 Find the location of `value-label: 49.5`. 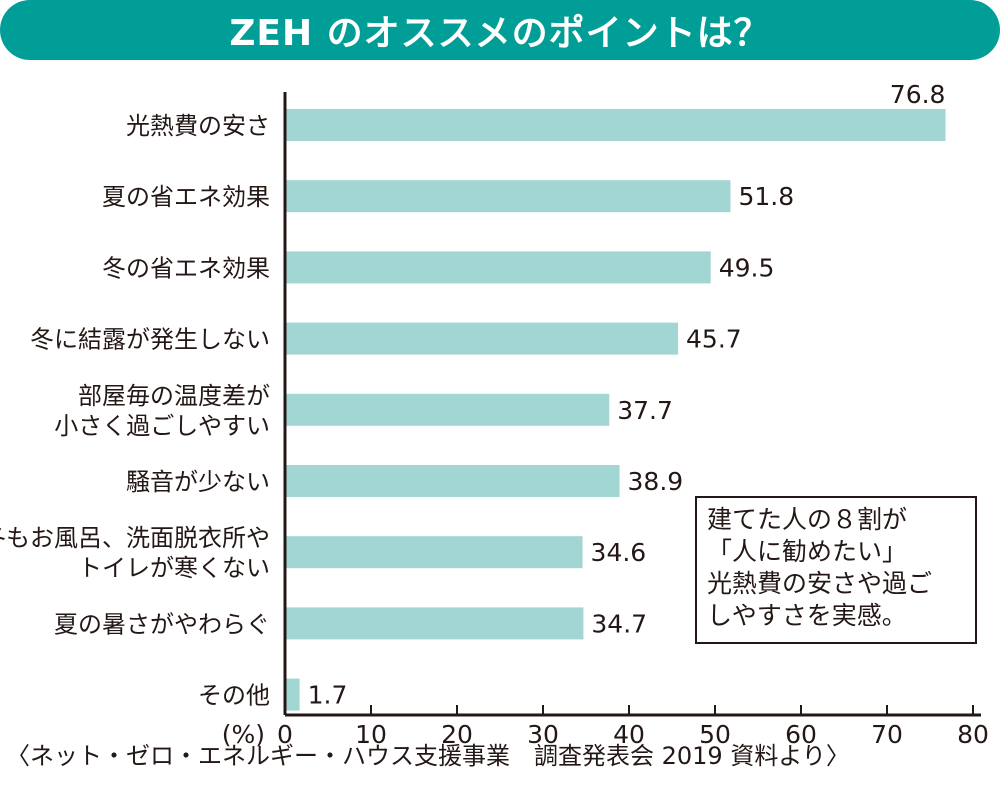

value-label: 49.5 is located at coordinates (747, 267).